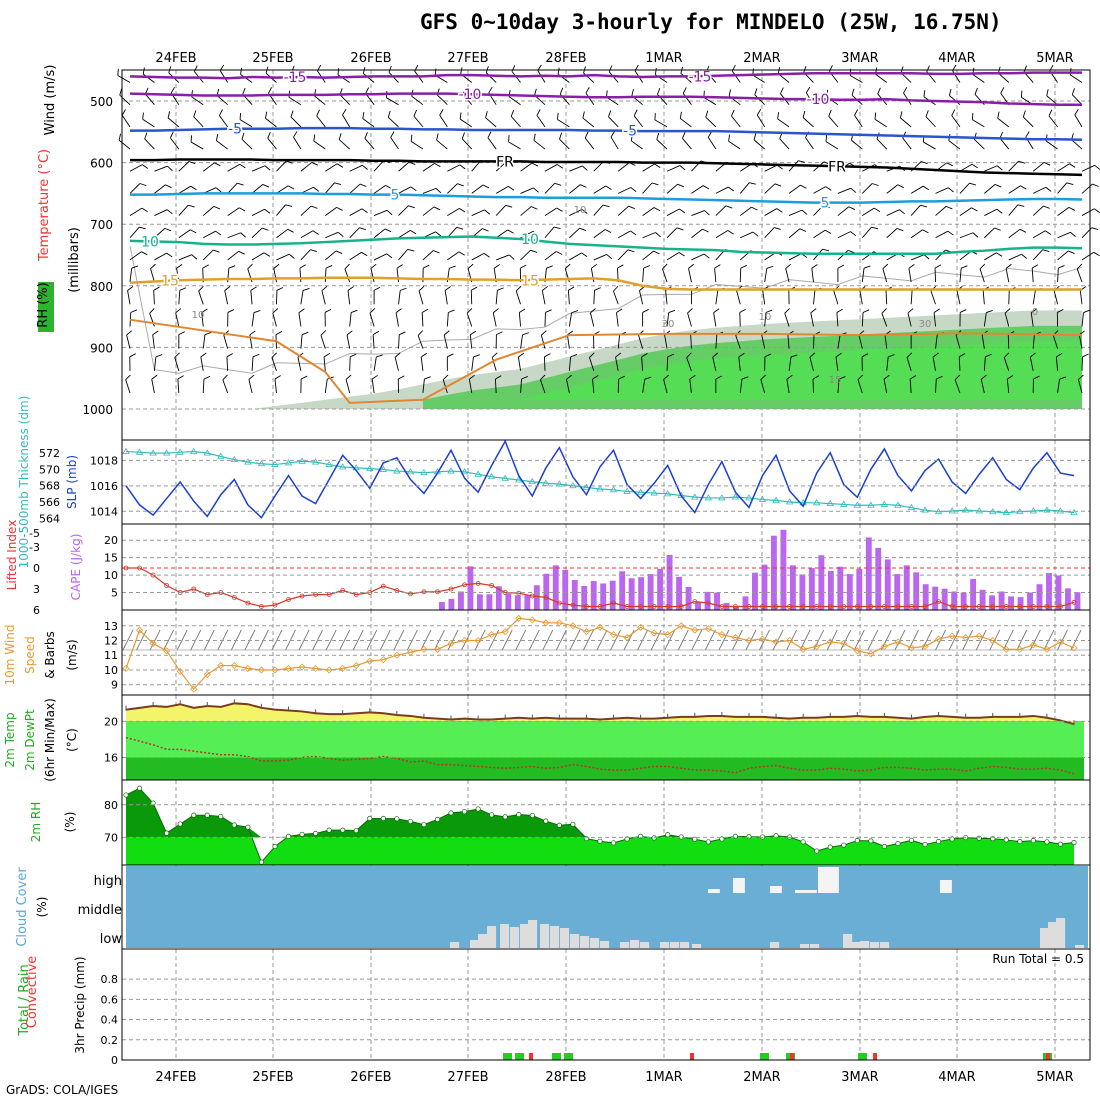 Image resolution: width=1100 pixels, height=1100 pixels. What do you see at coordinates (925, 324) in the screenshot?
I see `rh-contour-label: 30` at bounding box center [925, 324].